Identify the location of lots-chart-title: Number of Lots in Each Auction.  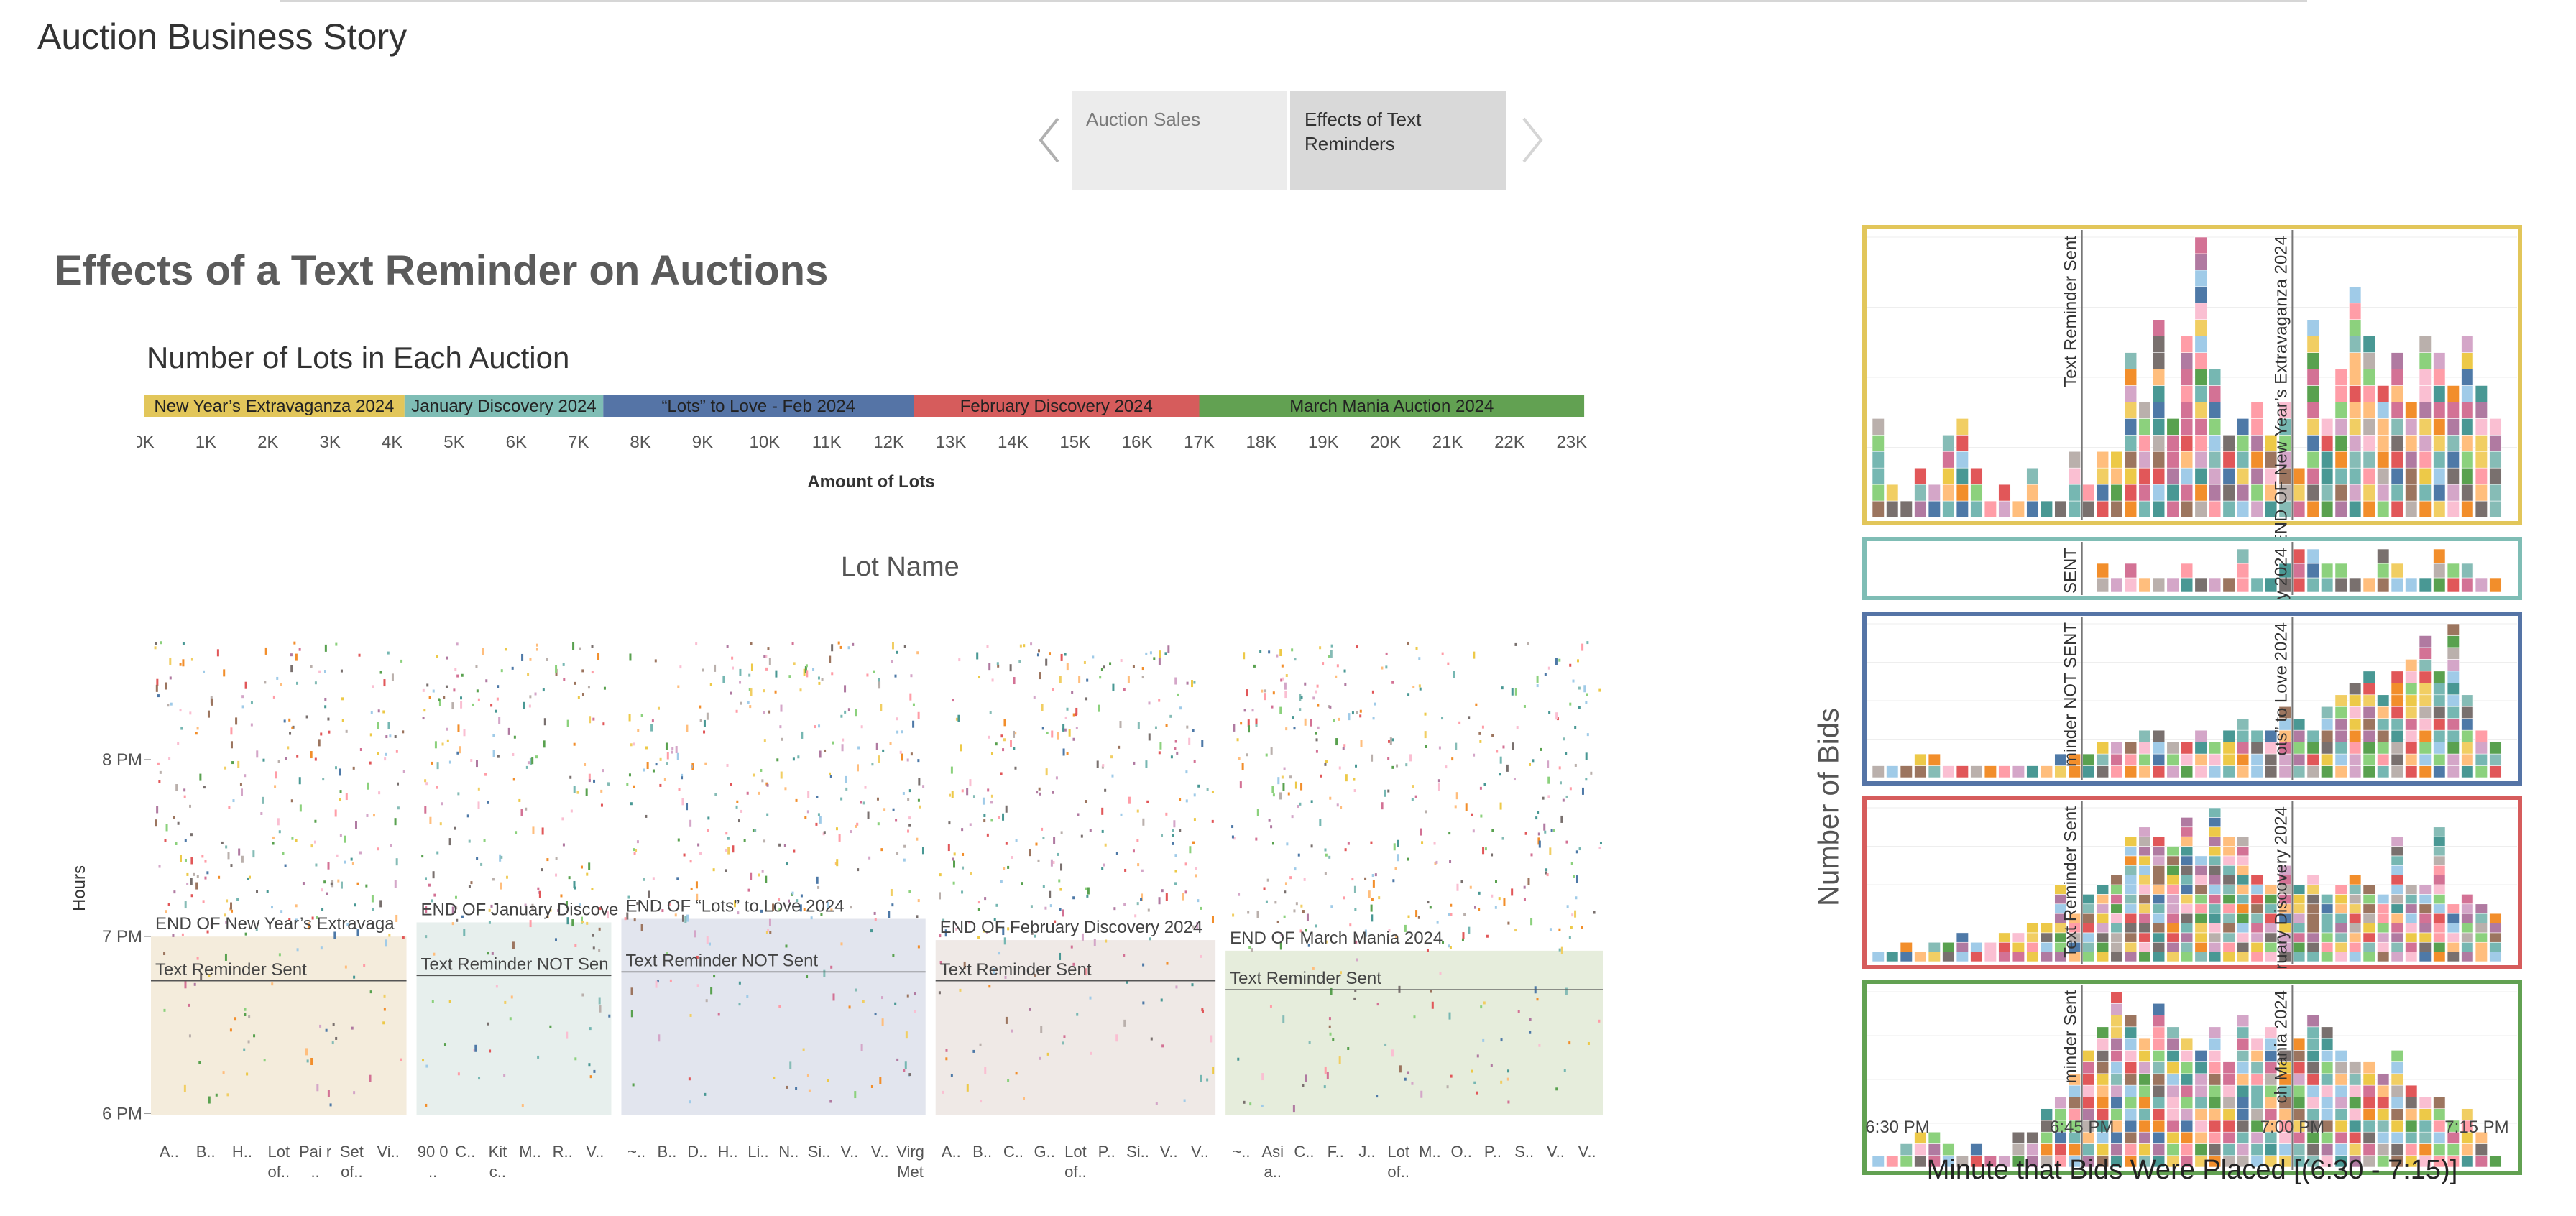
(358, 357).